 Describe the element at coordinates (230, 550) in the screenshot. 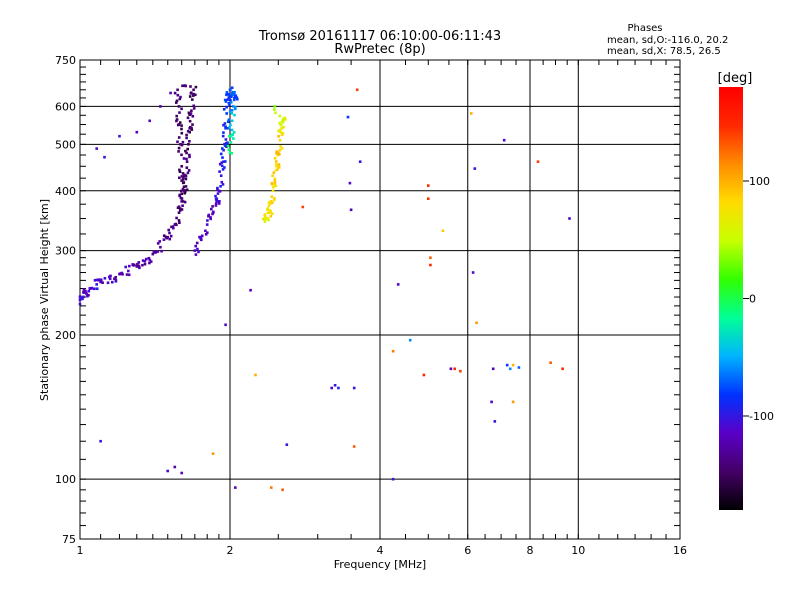

I see `x-tick-label: 2` at that location.